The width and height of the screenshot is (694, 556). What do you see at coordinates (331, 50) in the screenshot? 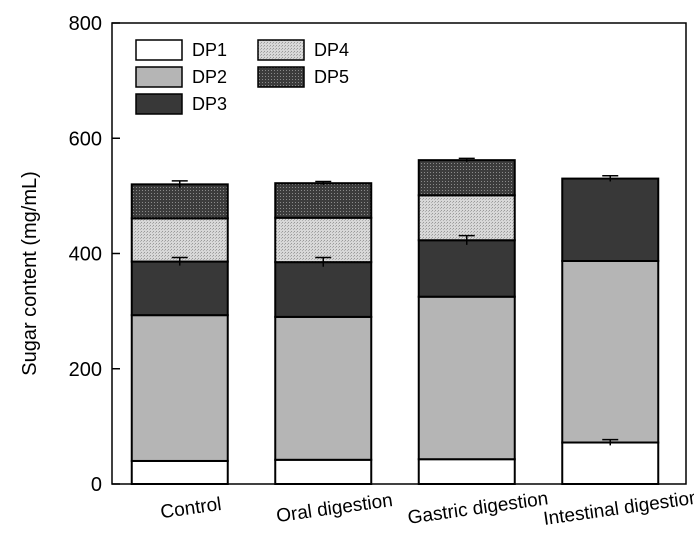
I see `legend-label-dp4: DP4` at bounding box center [331, 50].